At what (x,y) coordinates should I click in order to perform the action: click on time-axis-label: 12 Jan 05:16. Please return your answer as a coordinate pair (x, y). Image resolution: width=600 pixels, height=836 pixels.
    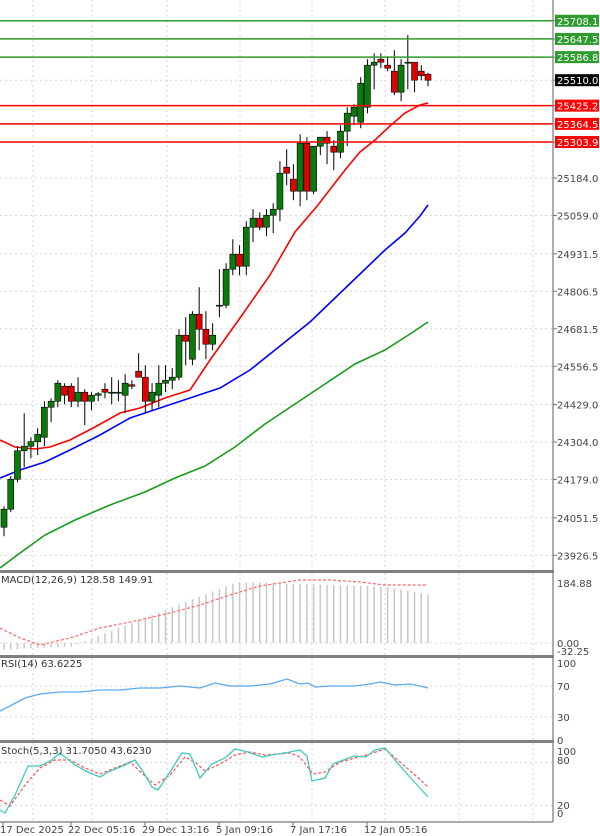
    Looking at the image, I should click on (395, 830).